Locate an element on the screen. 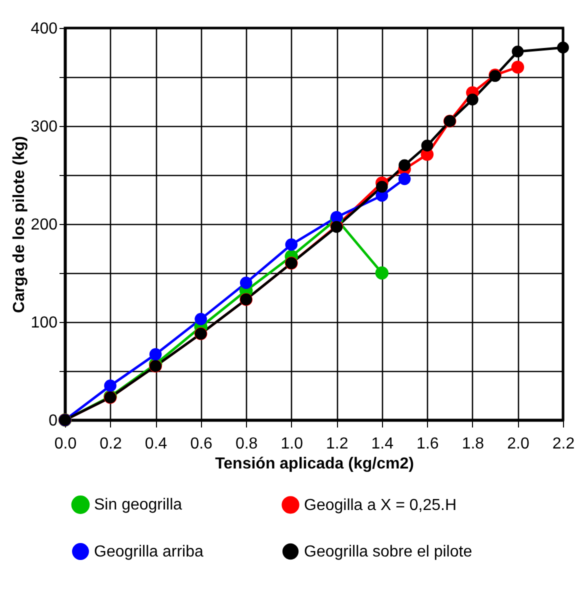 The height and width of the screenshot is (592, 583). y-tick-label: 0 is located at coordinates (53, 421).